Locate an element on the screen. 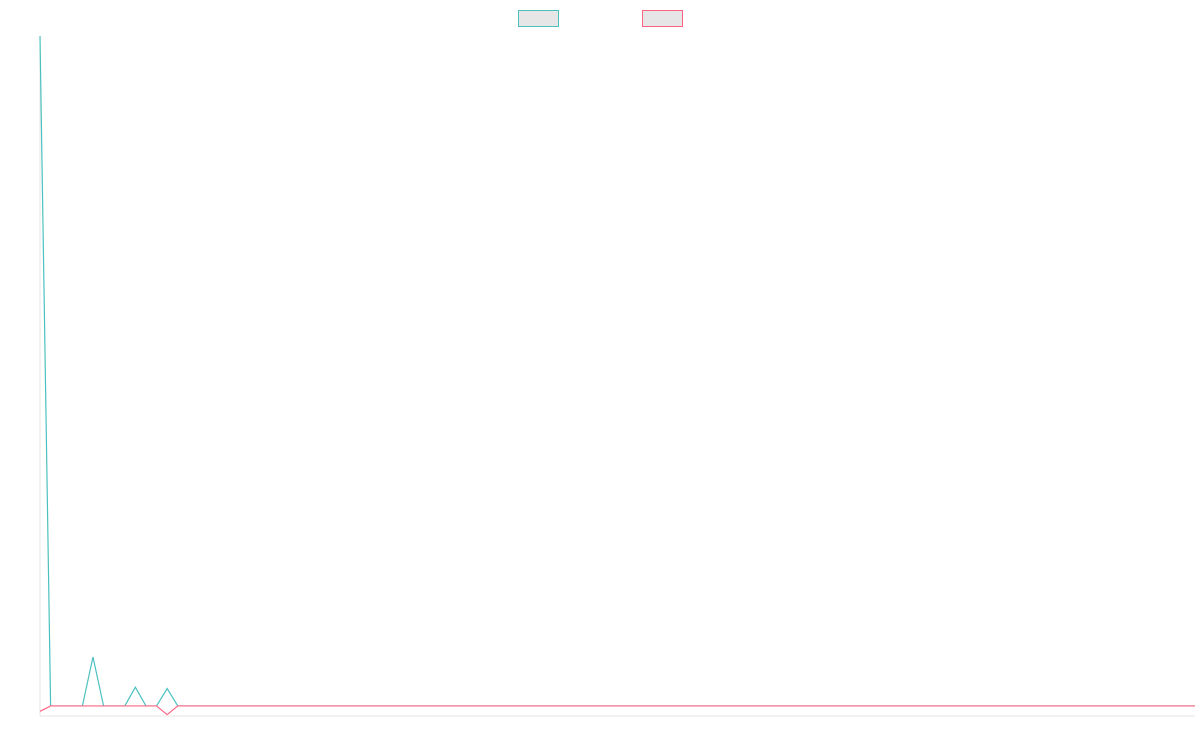 Image resolution: width=1200 pixels, height=750 pixels. legend is located at coordinates (600, 18).